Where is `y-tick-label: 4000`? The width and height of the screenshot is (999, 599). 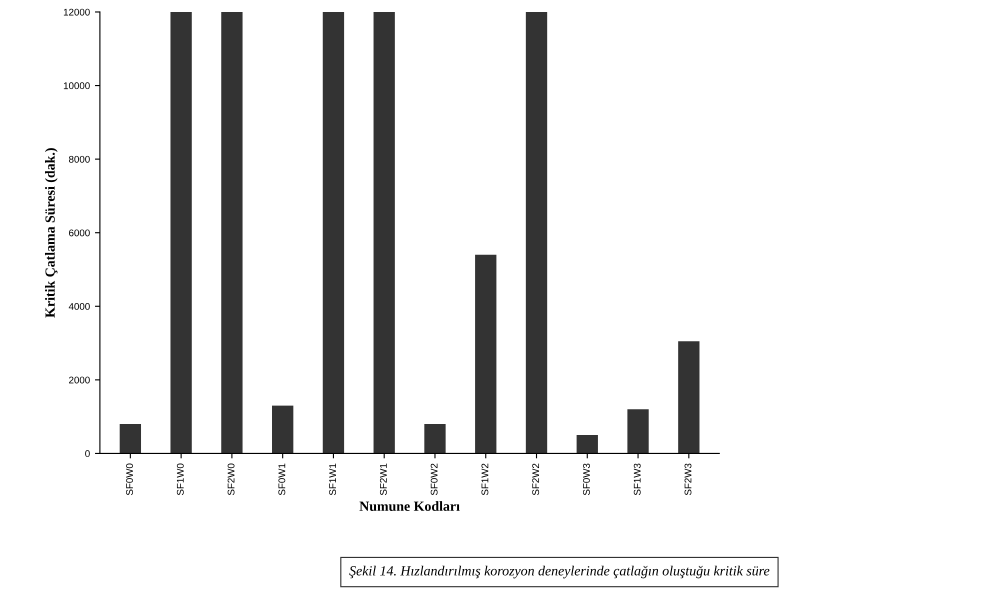
y-tick-label: 4000 is located at coordinates (79, 306).